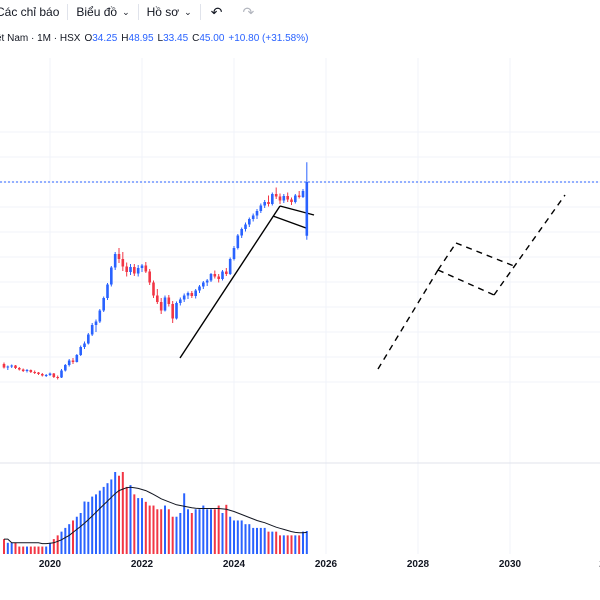 This screenshot has width=600, height=600. I want to click on redo-icon: ↷, so click(248, 11).